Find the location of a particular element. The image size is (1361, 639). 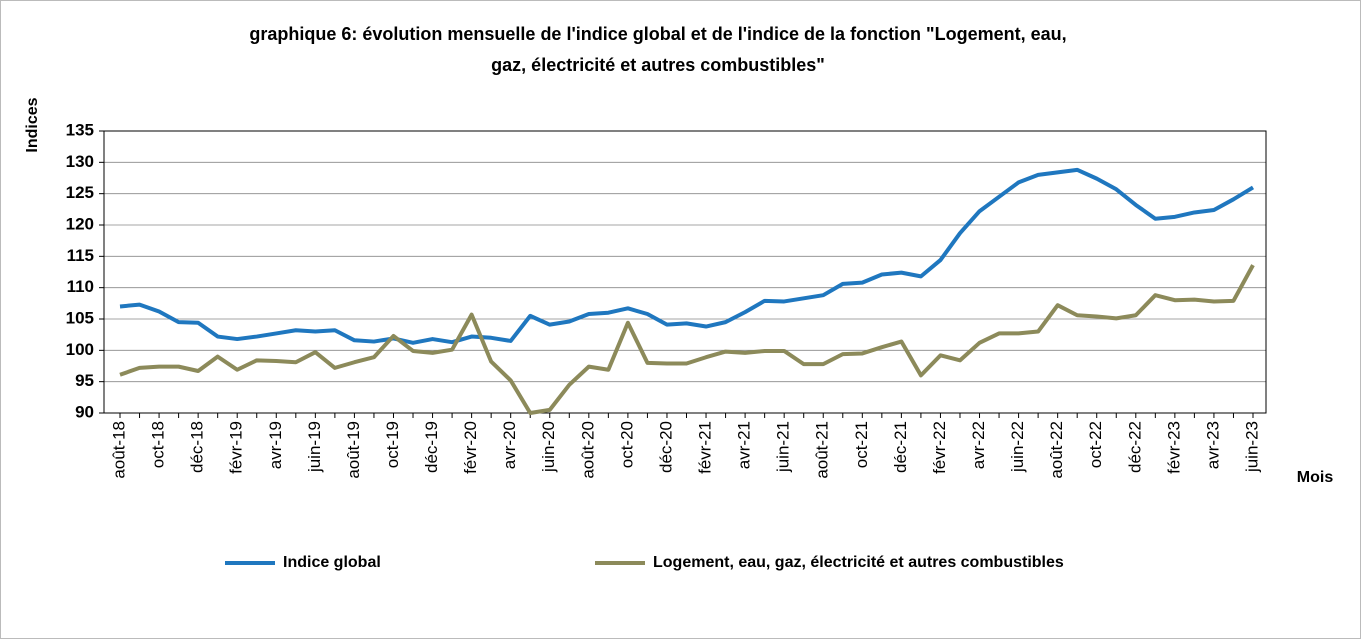

x-tick-label: avr-20 is located at coordinates (509, 445).